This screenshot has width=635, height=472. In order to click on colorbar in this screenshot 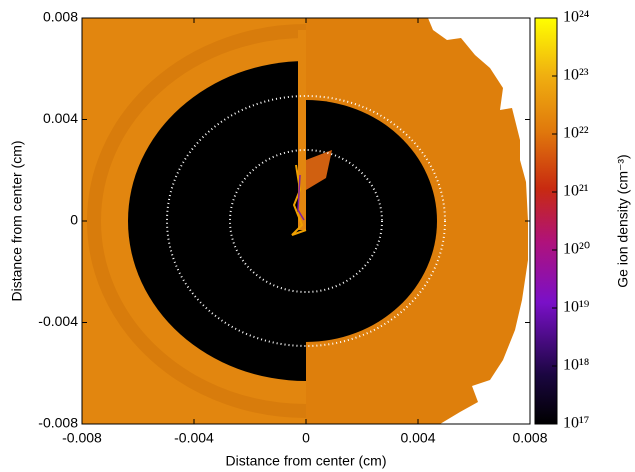, I will do `click(546, 221)`.